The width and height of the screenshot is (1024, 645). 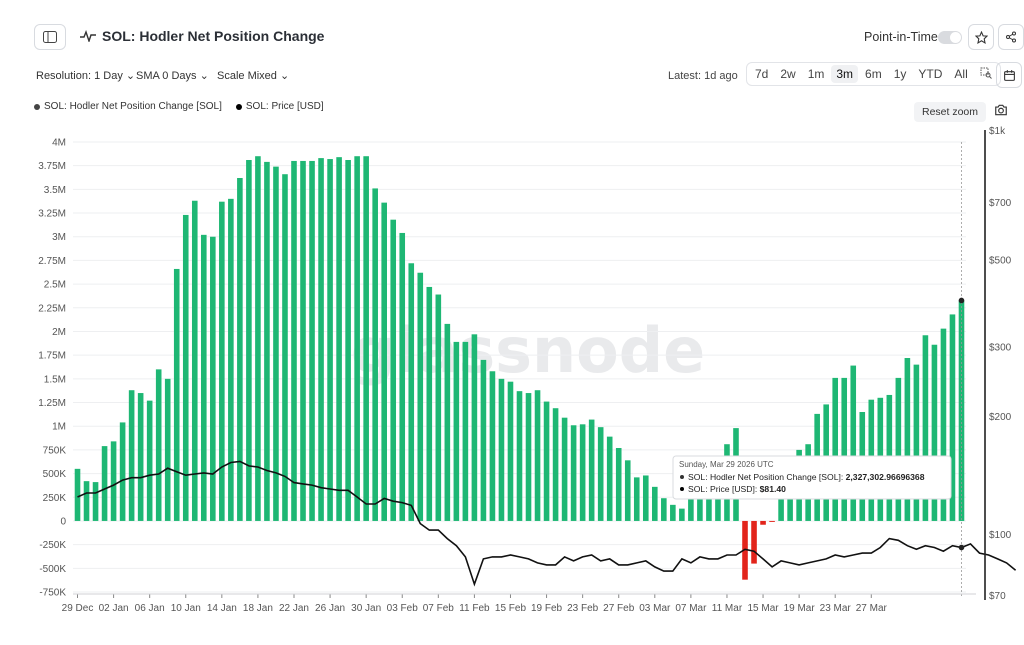 What do you see at coordinates (1009, 75) in the screenshot?
I see `calendar-button` at bounding box center [1009, 75].